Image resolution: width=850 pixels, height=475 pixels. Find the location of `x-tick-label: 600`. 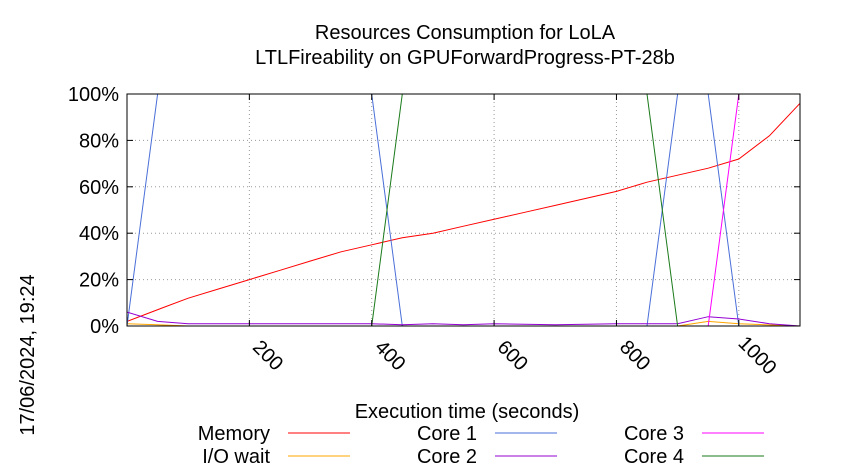

x-tick-label: 600 is located at coordinates (512, 355).